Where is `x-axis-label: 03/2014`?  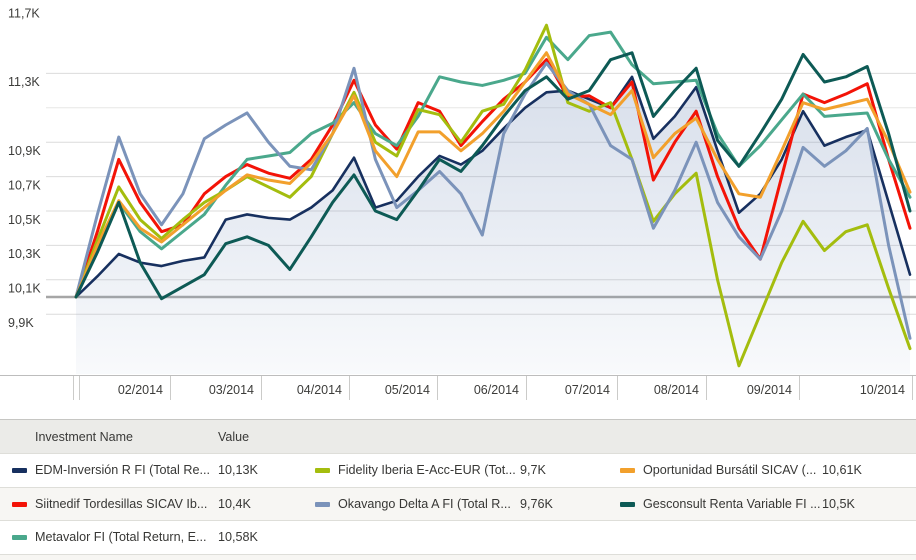
x-axis-label: 03/2014 is located at coordinates (231, 390).